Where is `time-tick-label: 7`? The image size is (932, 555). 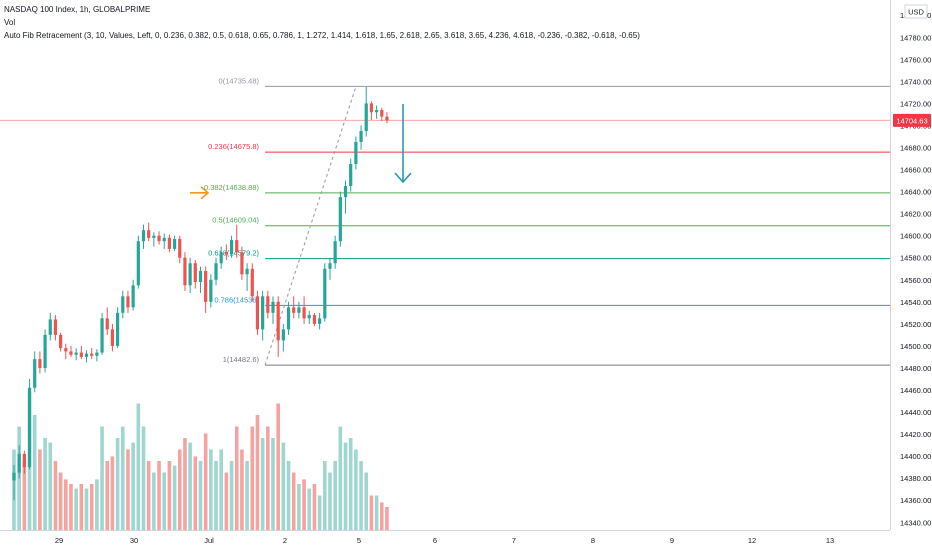 time-tick-label: 7 is located at coordinates (514, 540).